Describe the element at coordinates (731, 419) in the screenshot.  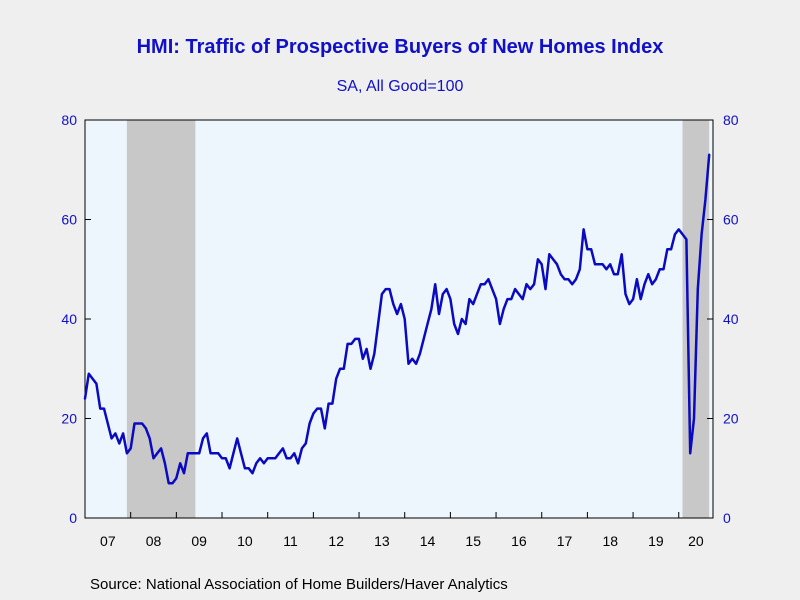
I see `y-tick-label-right-20: 20` at that location.